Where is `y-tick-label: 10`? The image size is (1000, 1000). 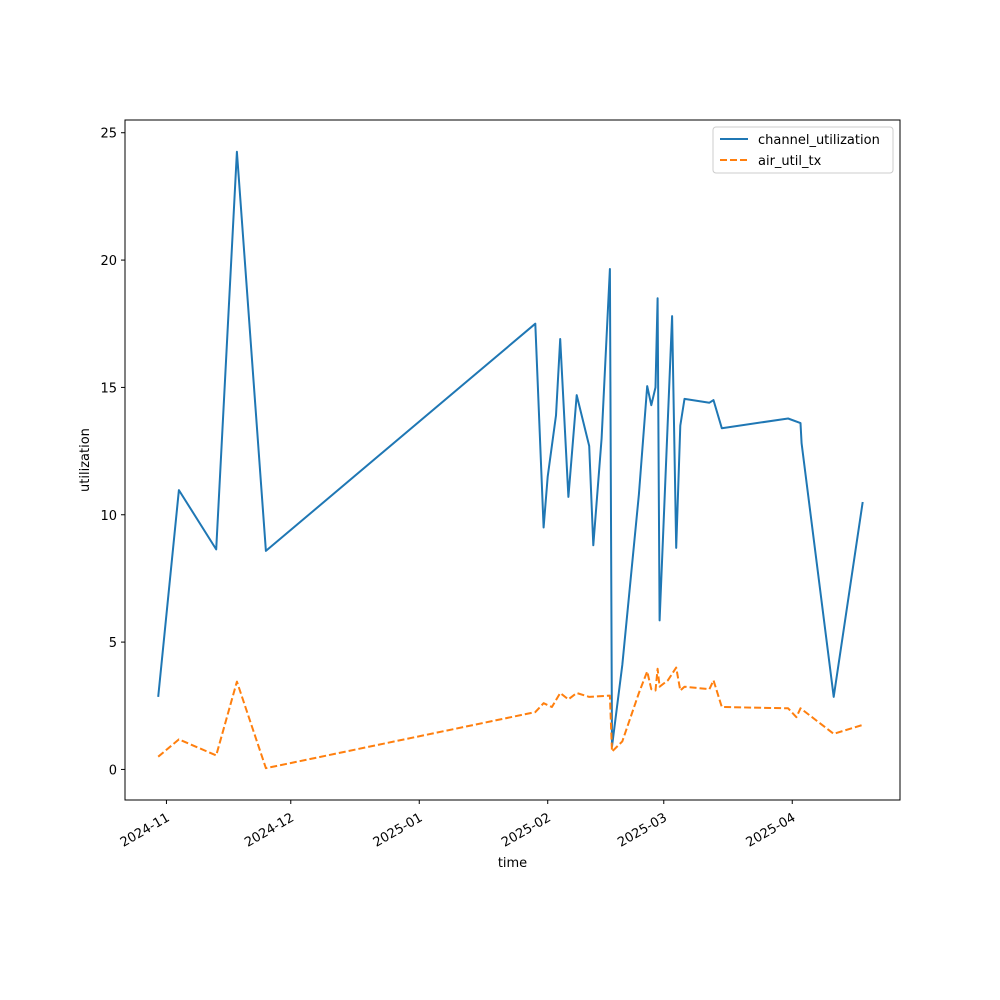
y-tick-label: 10 is located at coordinates (108, 516).